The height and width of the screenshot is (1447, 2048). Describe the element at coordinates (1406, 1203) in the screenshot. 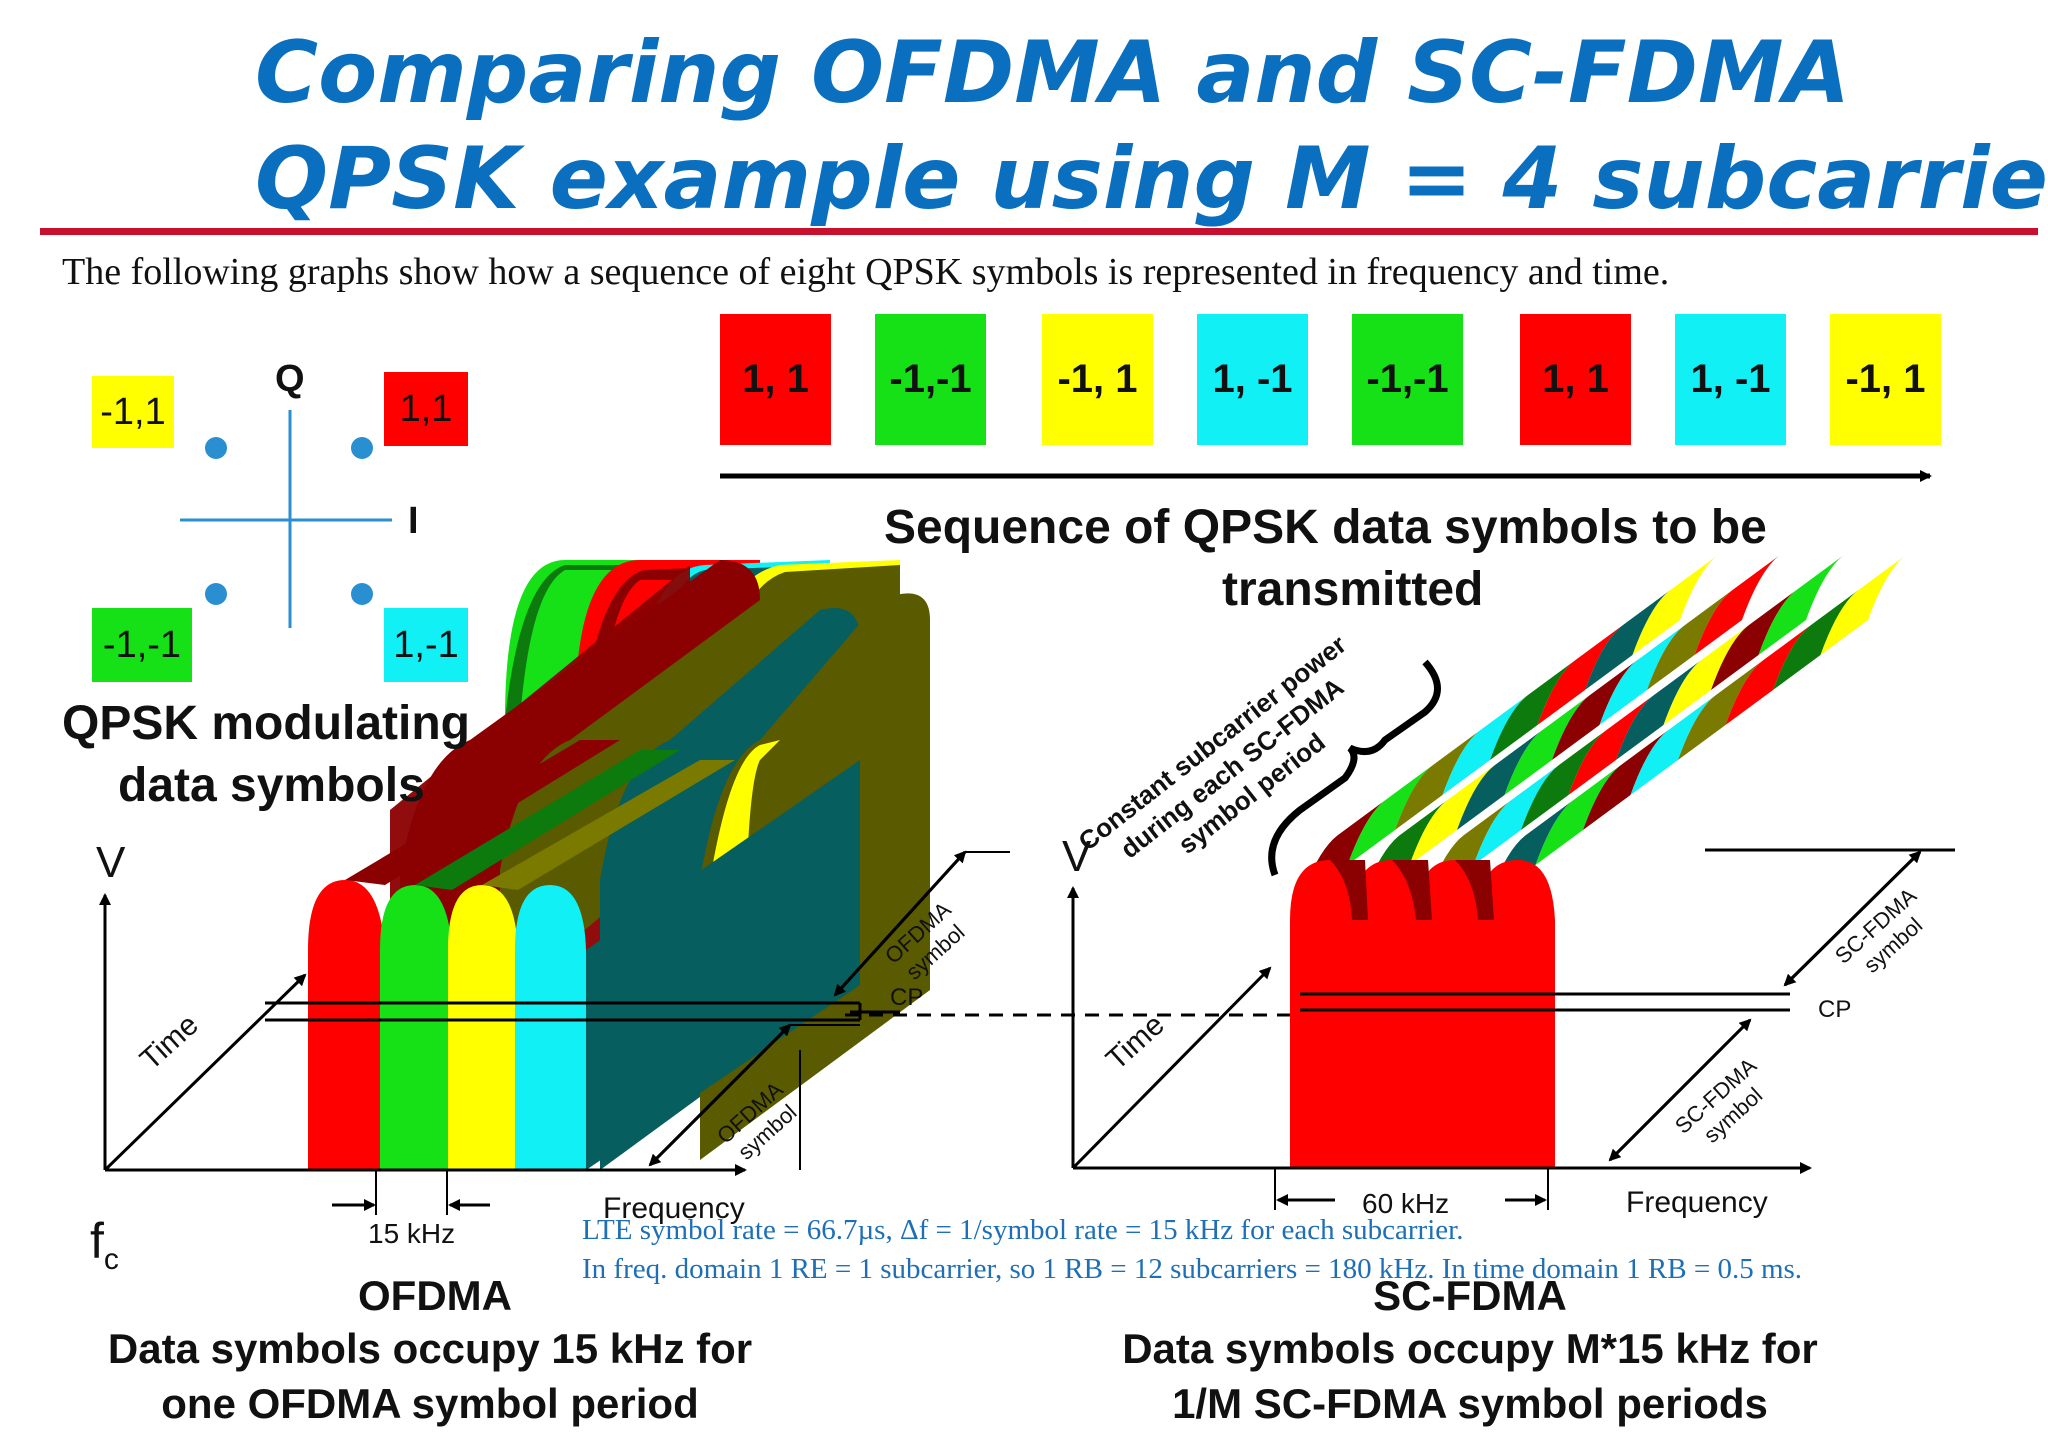

I see `scfdma-bandwidth-label: 60 kHz` at that location.